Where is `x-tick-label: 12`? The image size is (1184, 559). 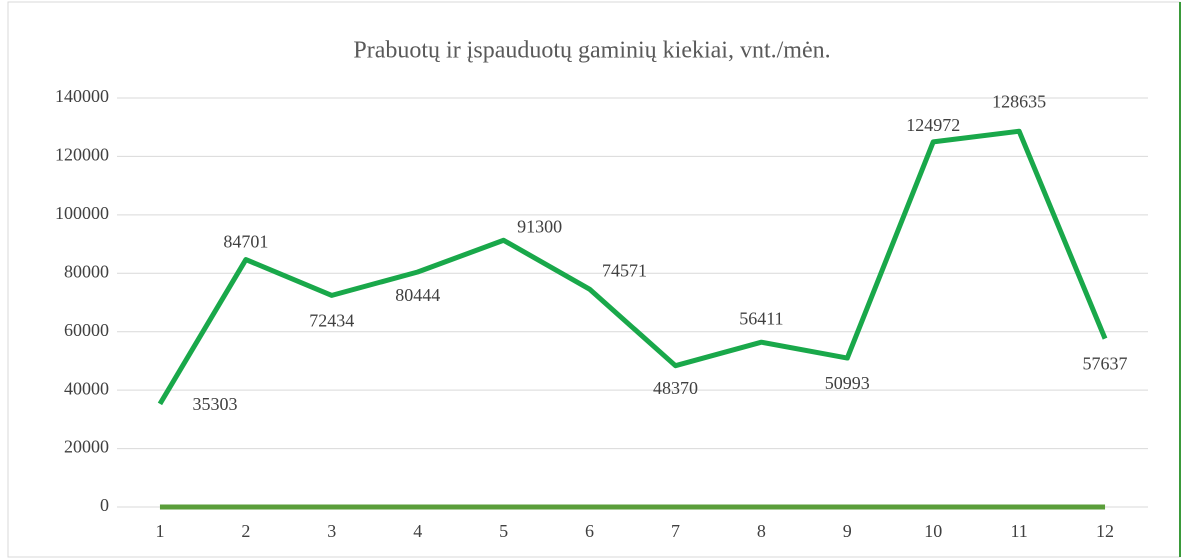
x-tick-label: 12 is located at coordinates (1105, 531).